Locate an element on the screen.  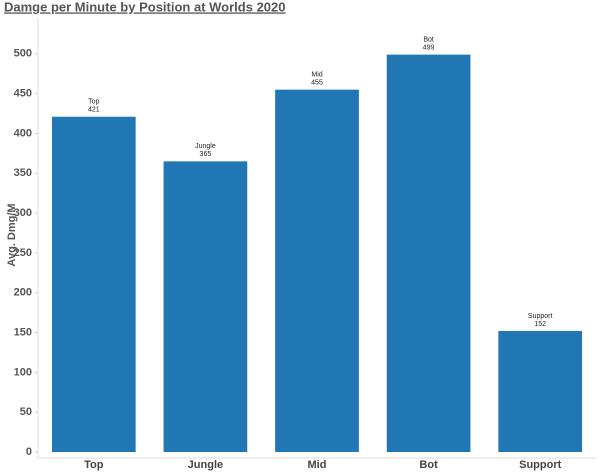
y-tick-label: 0 is located at coordinates (29, 452).